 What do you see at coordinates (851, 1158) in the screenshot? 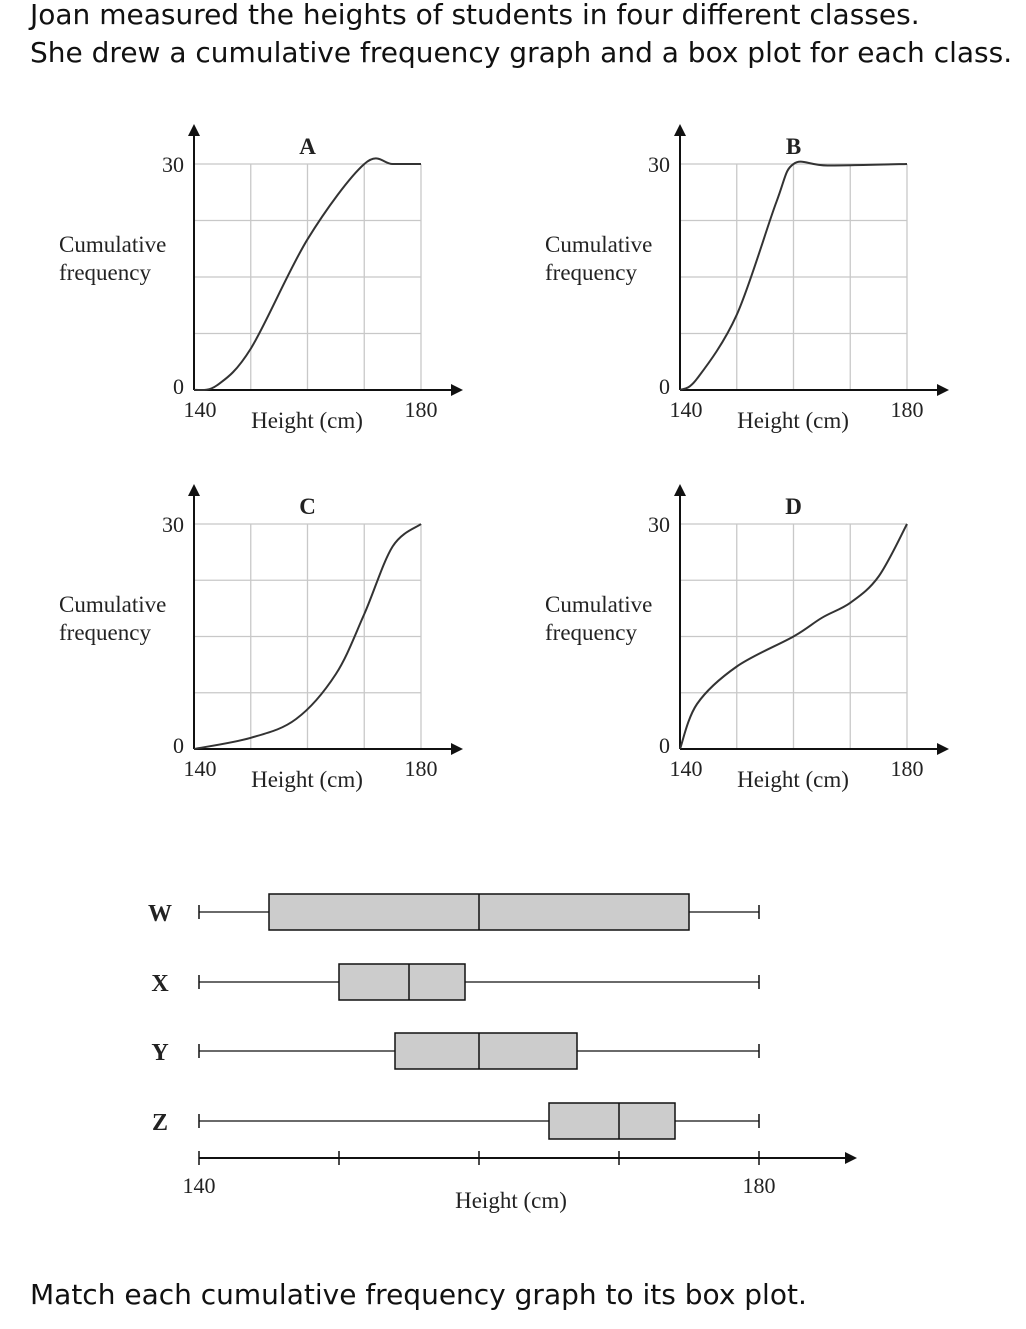
I see `box-x-axis-arrow` at bounding box center [851, 1158].